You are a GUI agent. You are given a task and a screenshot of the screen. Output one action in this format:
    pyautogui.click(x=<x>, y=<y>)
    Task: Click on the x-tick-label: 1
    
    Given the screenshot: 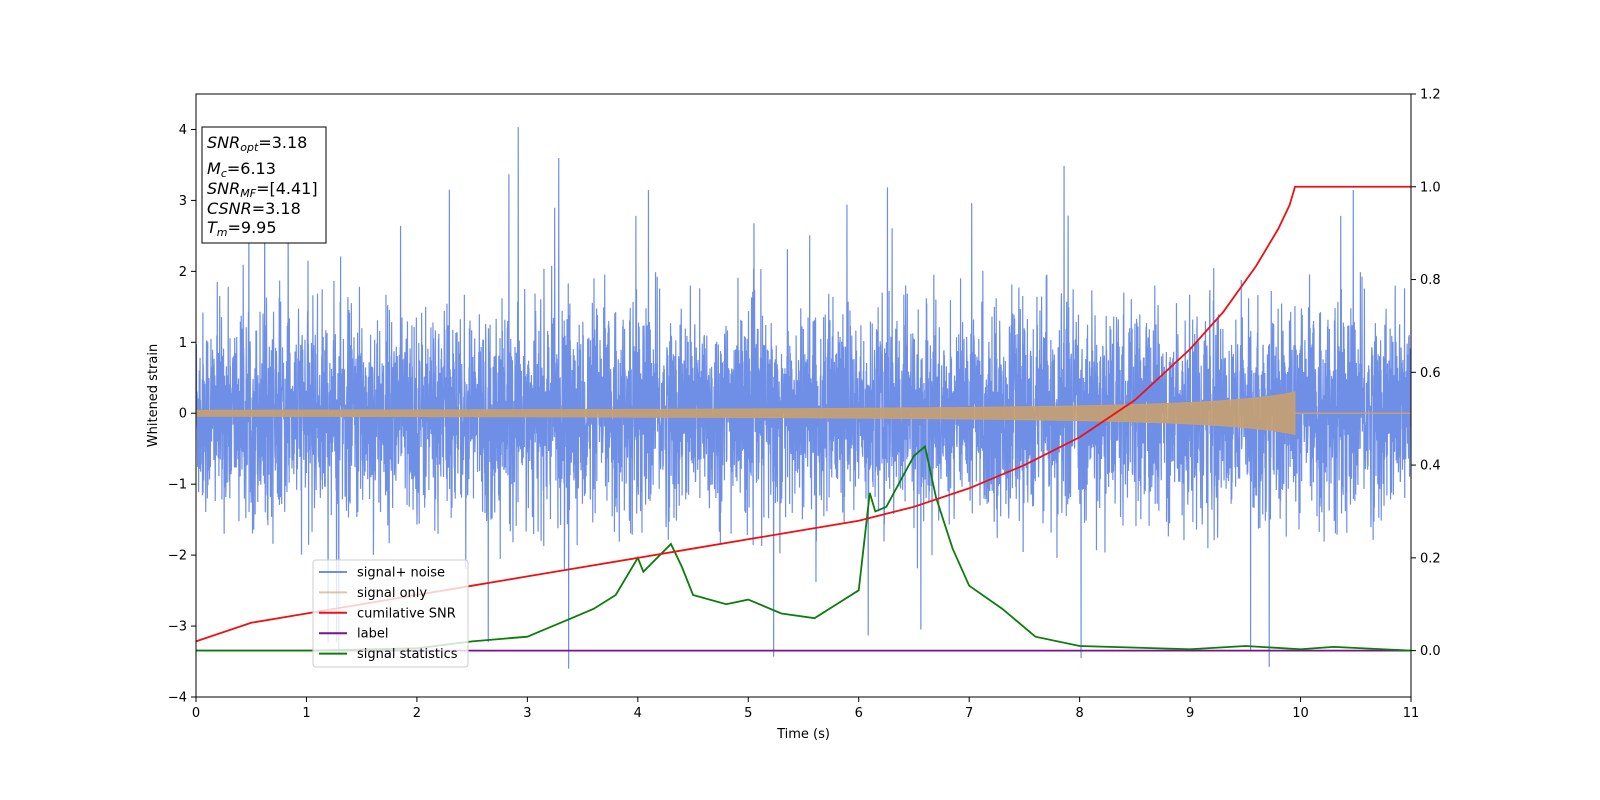 What is the action you would take?
    pyautogui.click(x=306, y=713)
    